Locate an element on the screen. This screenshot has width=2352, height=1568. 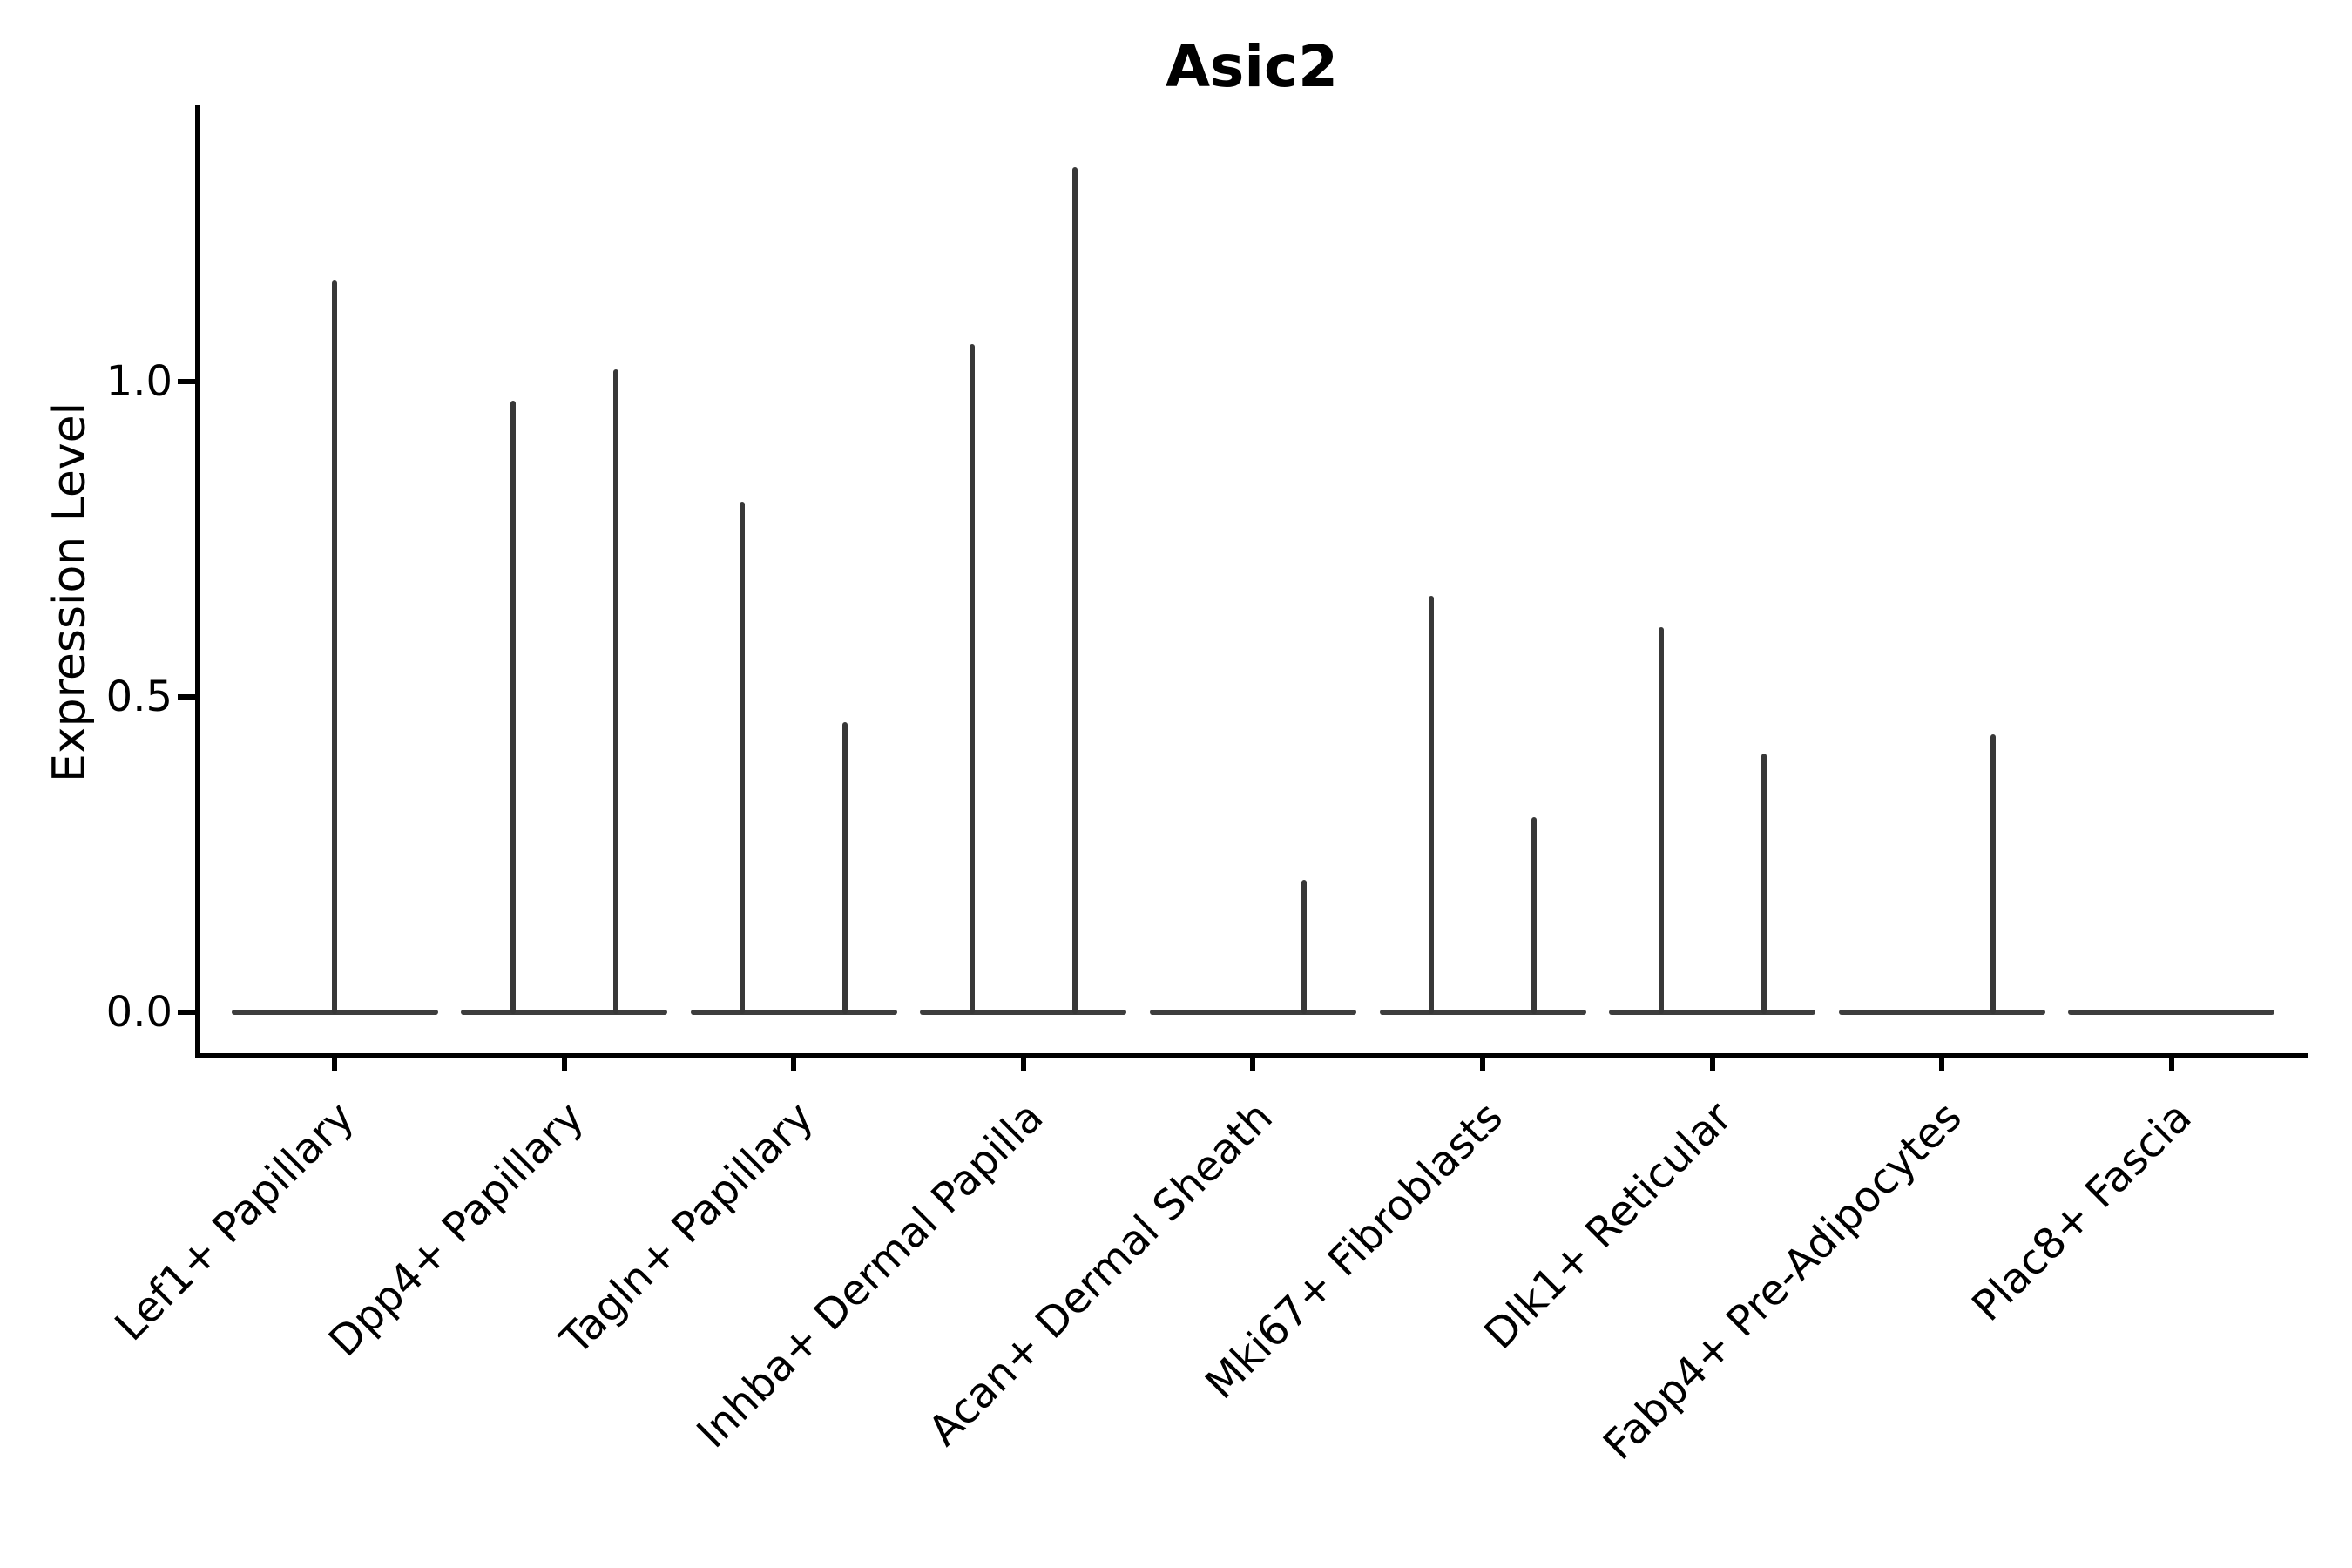
y-axis-label: Expression Level is located at coordinates (70, 592).